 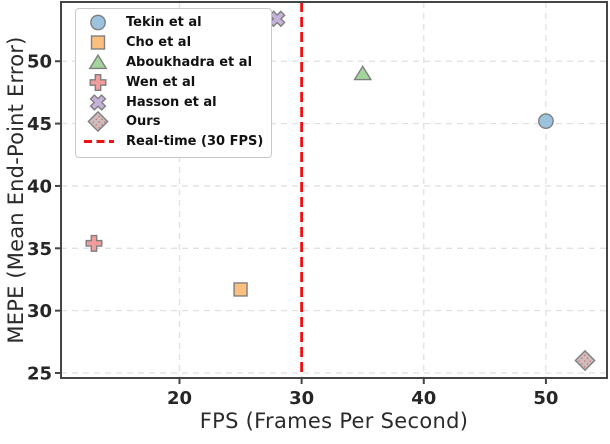 What do you see at coordinates (39, 311) in the screenshot?
I see `y-tick-label: 30` at bounding box center [39, 311].